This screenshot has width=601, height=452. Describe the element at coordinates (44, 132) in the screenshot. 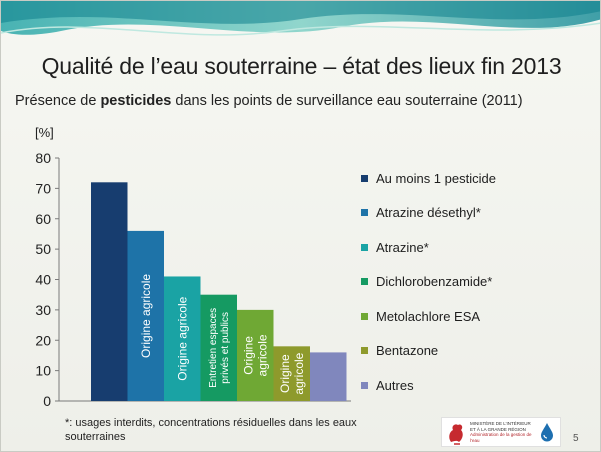

I see `y-axis-unit-label: [%]` at that location.